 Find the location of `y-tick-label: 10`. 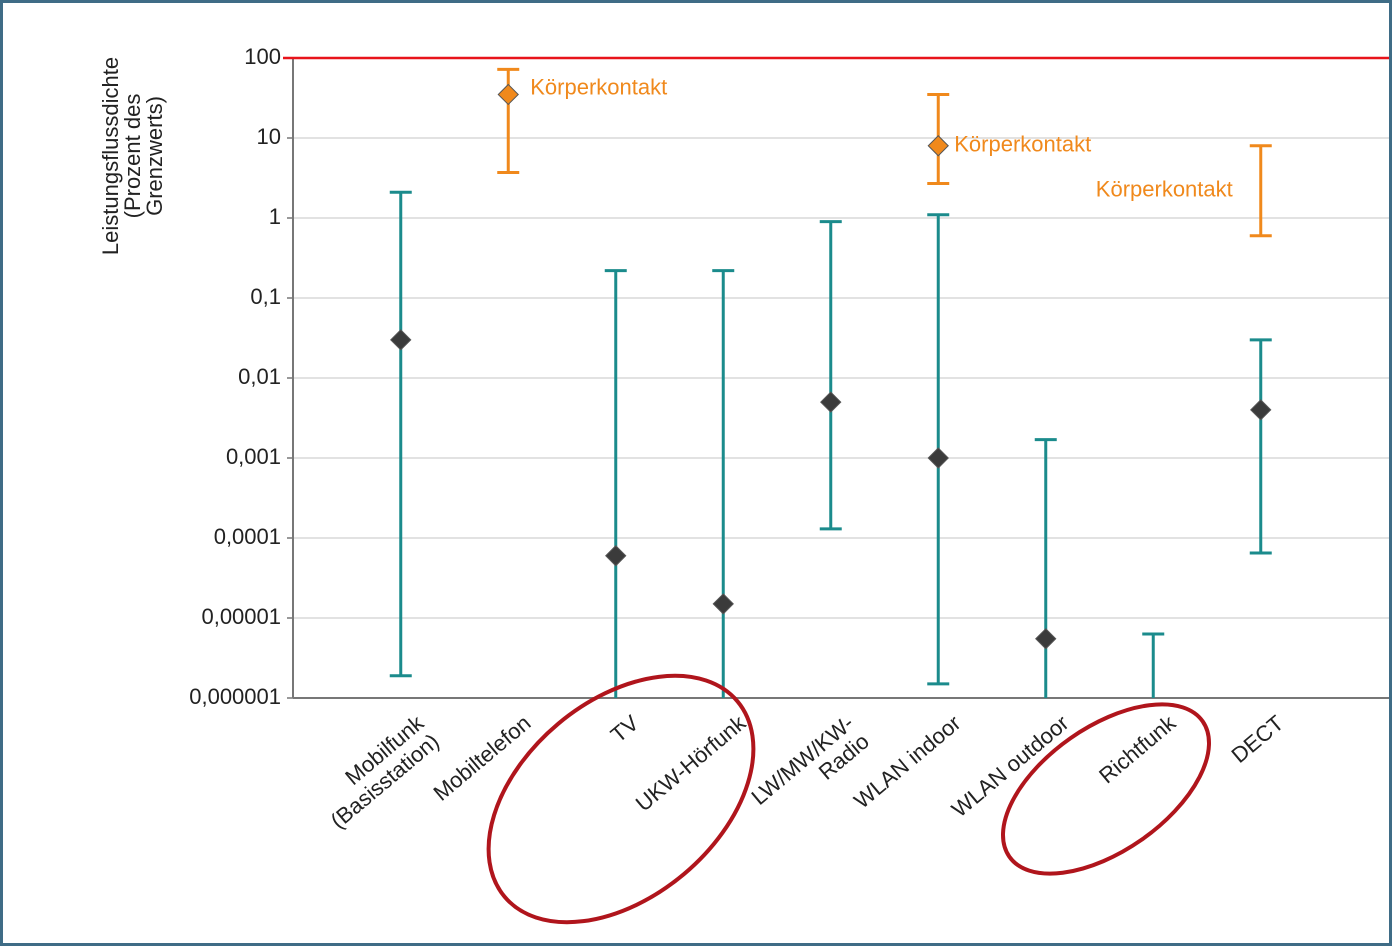

y-tick-label: 10 is located at coordinates (269, 136).